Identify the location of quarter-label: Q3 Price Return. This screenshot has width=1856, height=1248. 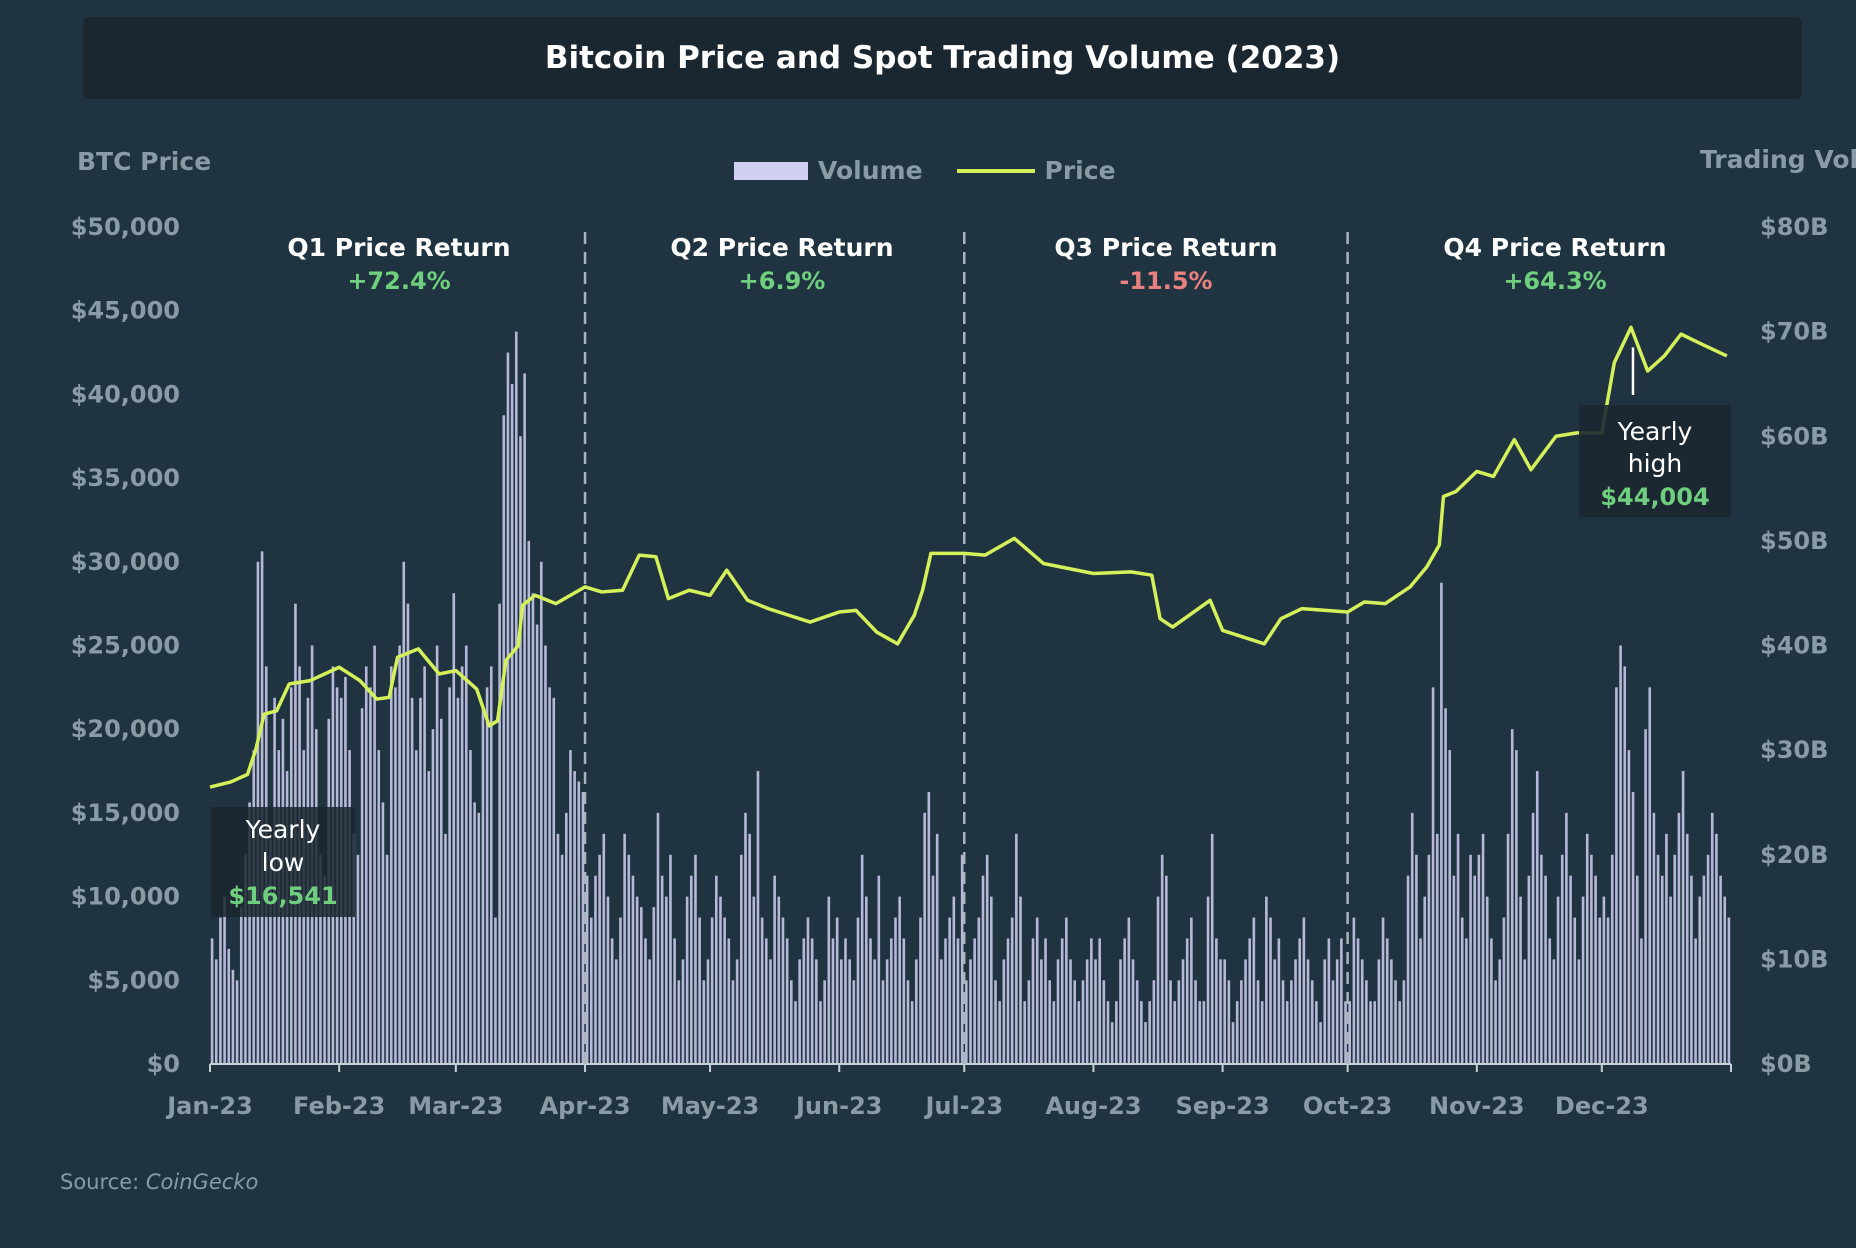
(1165, 247).